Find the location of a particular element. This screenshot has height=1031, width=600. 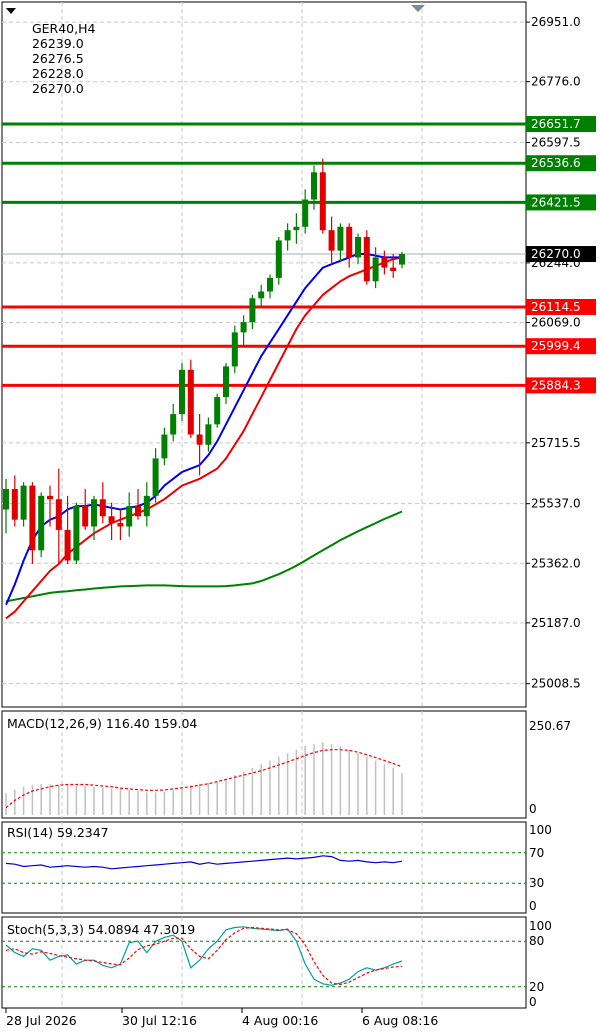

rsi-axis-label: 30 is located at coordinates (536, 883).